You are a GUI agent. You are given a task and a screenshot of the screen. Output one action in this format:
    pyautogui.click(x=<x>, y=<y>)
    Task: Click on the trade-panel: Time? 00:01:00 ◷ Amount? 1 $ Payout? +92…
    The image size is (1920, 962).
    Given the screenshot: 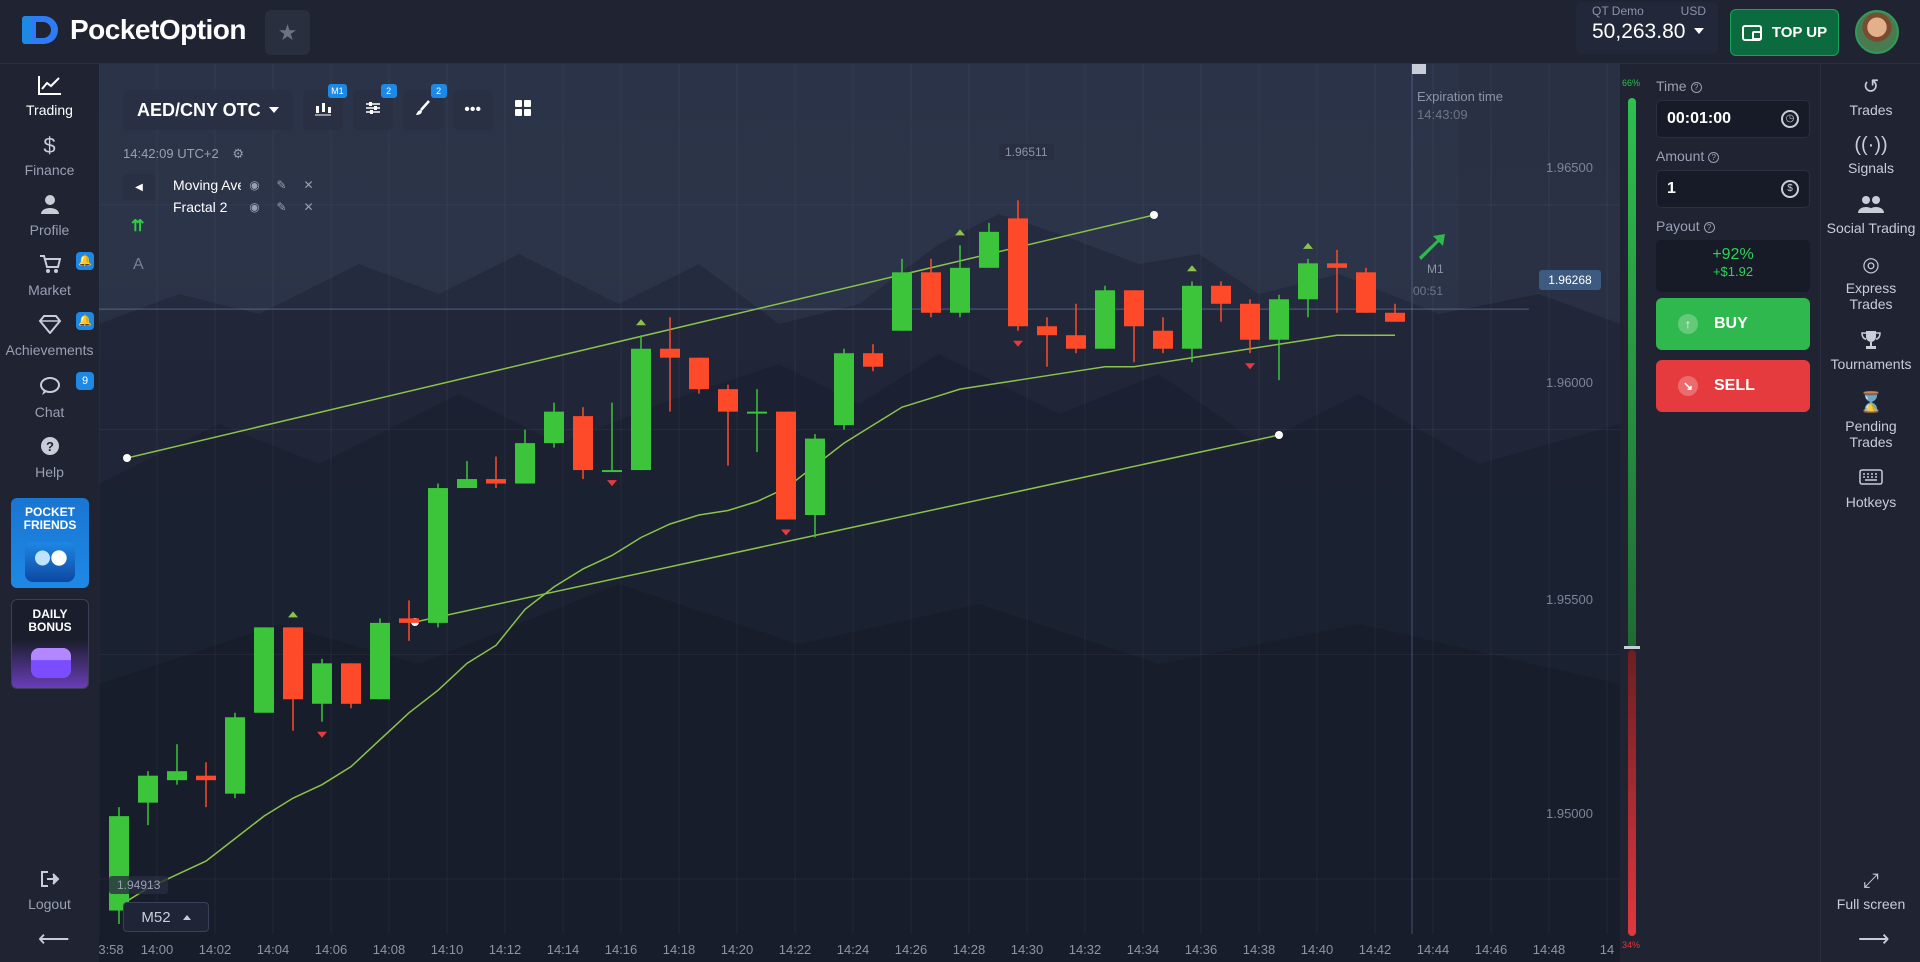 What is the action you would take?
    pyautogui.click(x=1733, y=513)
    